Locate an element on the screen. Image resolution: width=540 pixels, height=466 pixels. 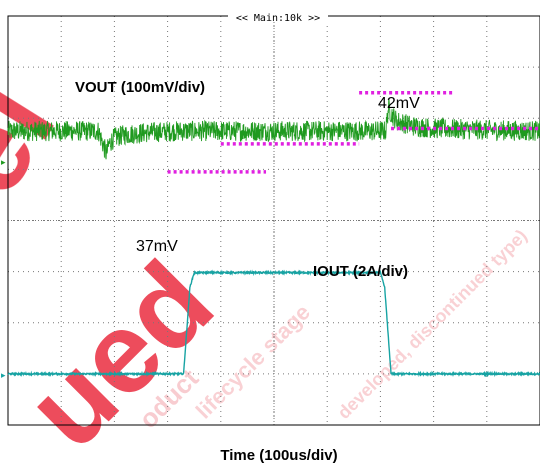
measurement-markers is located at coordinates (353, 132).